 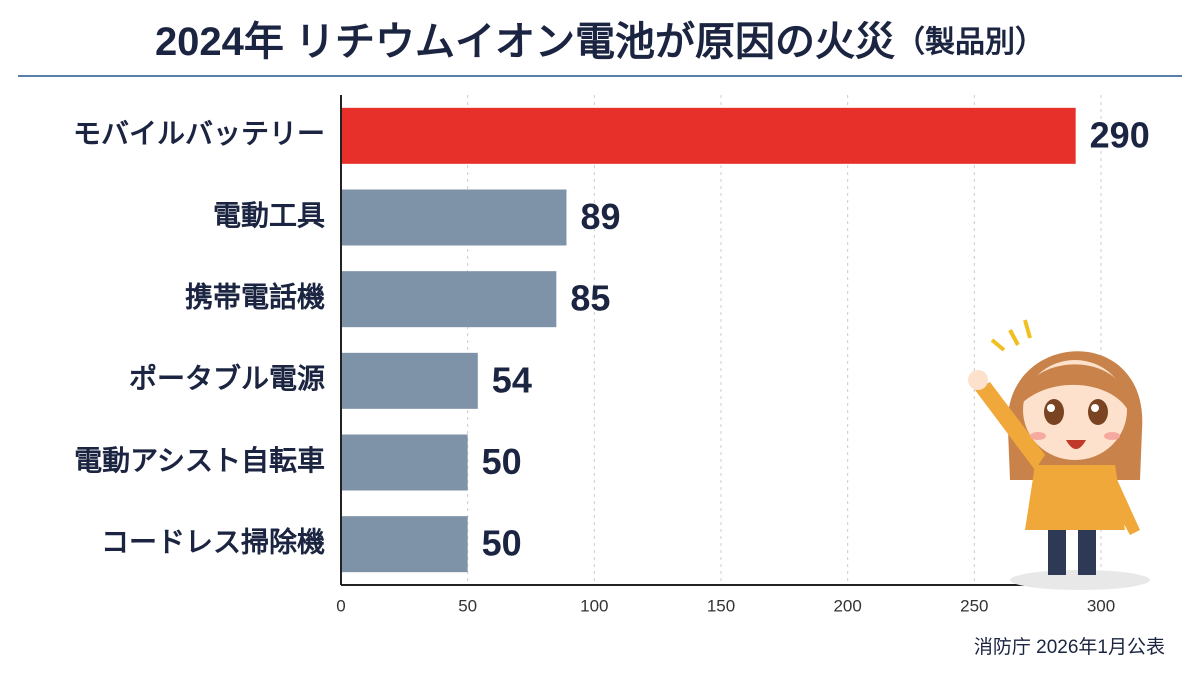 I want to click on y-tick-label: モバイルバッテリー, so click(x=199, y=133).